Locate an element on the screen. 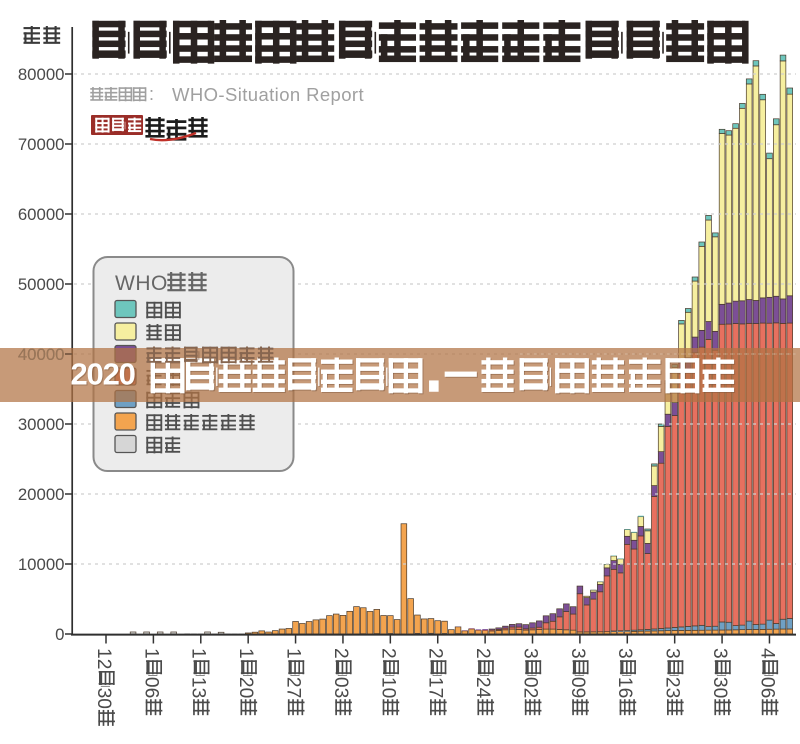 The image size is (800, 744). svg-text: 9 is located at coordinates (577, 693).